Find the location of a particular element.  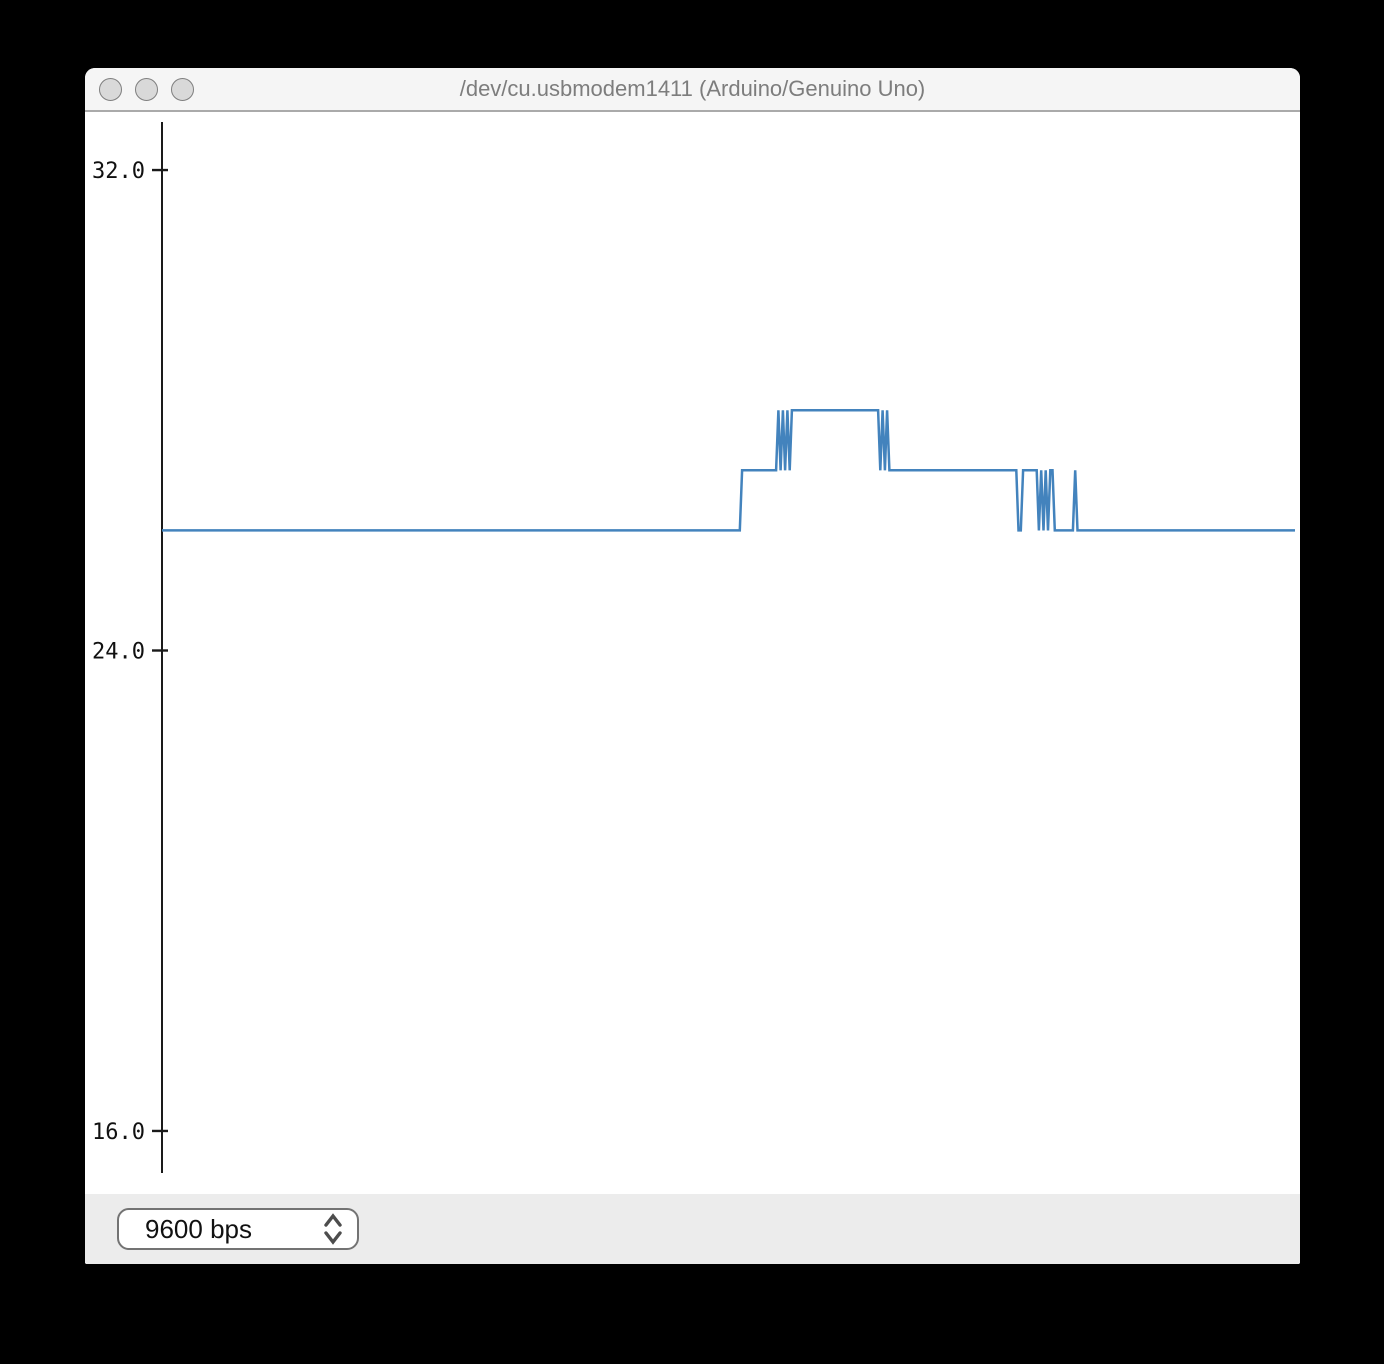

baud-rate-select: 9600 bps is located at coordinates (238, 1229).